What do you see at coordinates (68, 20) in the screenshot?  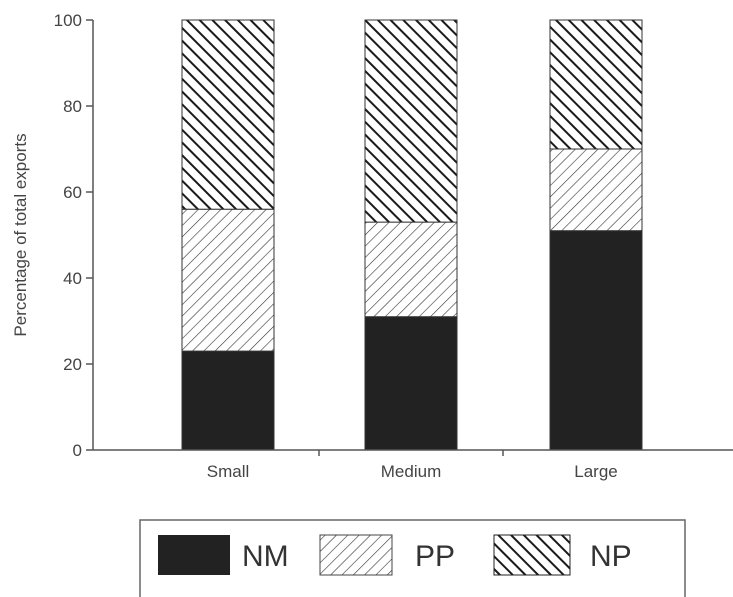 I see `y-tick-label-100: 100` at bounding box center [68, 20].